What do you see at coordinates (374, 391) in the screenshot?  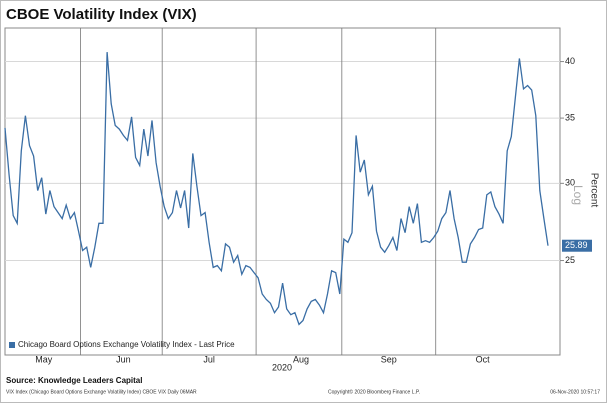 I see `copyright: Copyright© 2020 Bloomberg Finance L.P.` at bounding box center [374, 391].